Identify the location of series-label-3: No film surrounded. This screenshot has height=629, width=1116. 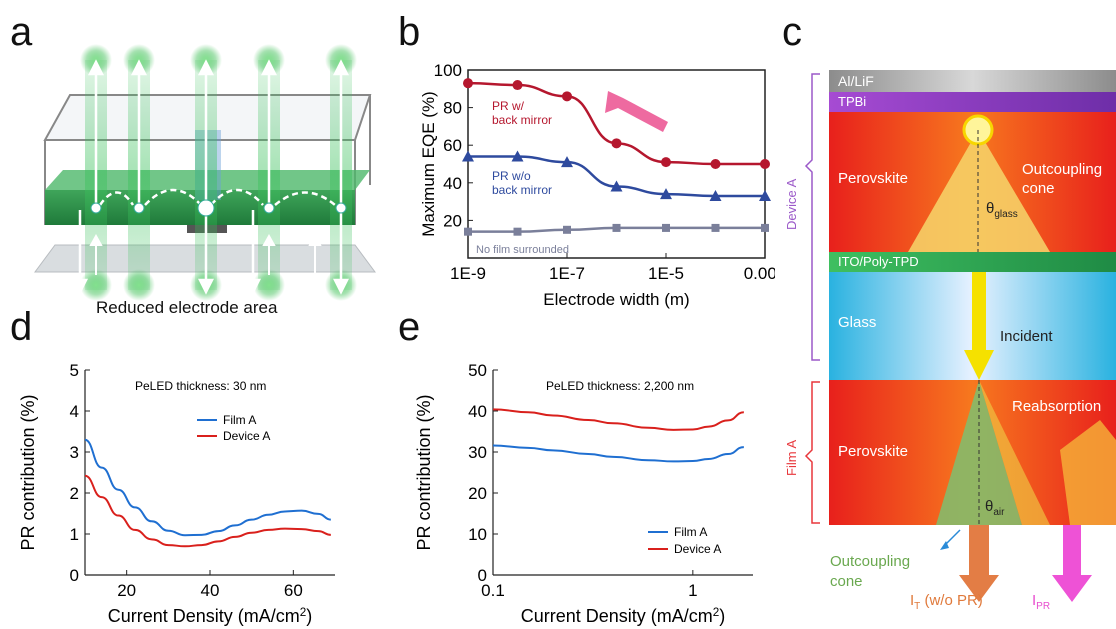
(522, 250).